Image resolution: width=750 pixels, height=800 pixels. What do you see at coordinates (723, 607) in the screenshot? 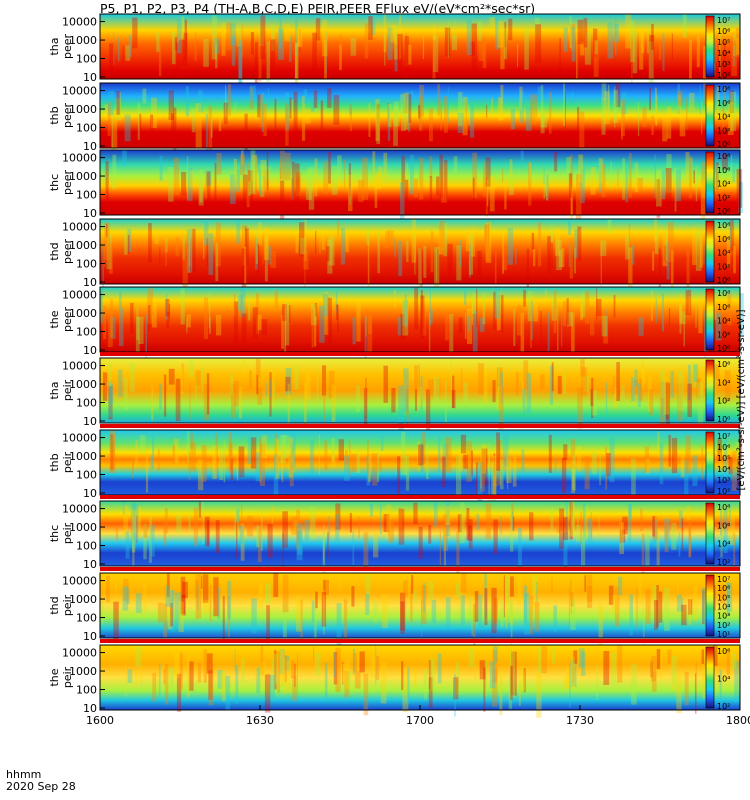
I see `colorbar-tick-label: 10⁴` at bounding box center [723, 607].